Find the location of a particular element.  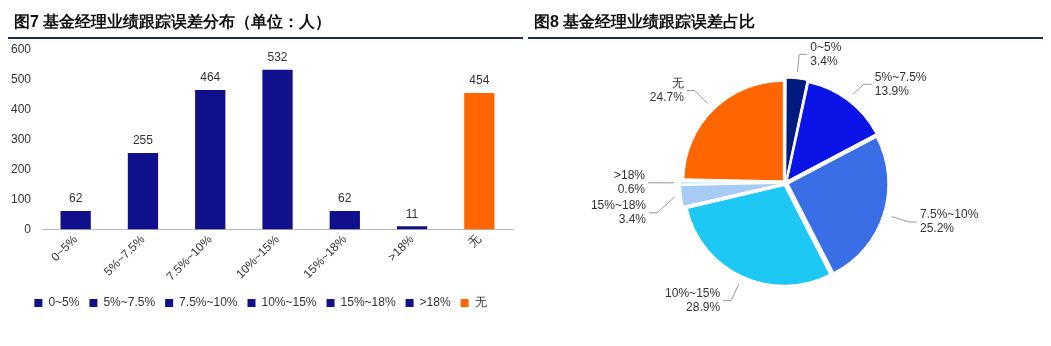

legend-label: 7.5%~10% is located at coordinates (208, 302).